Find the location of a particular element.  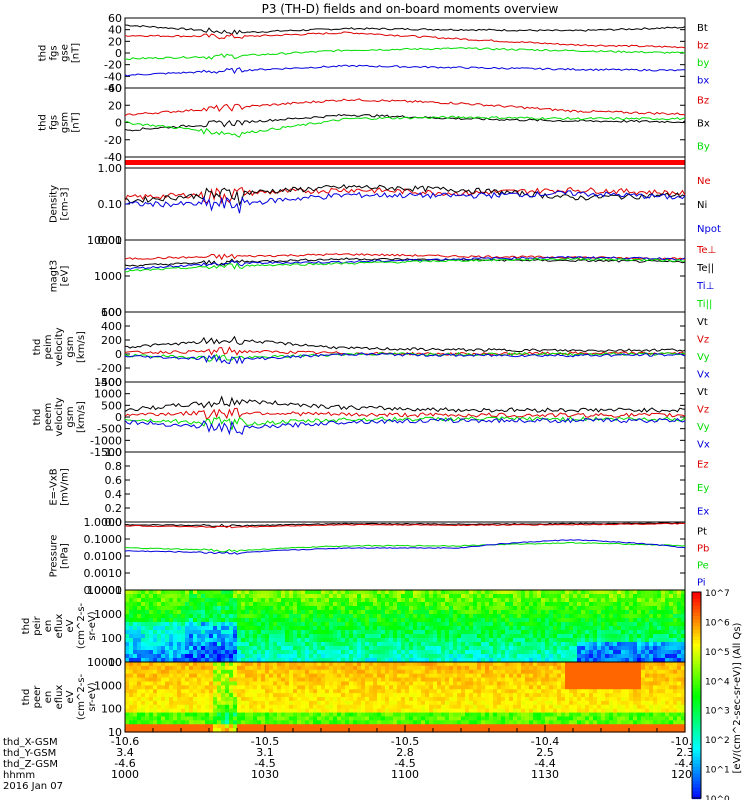

ylabel-line: velocity is located at coordinates (59, 346).